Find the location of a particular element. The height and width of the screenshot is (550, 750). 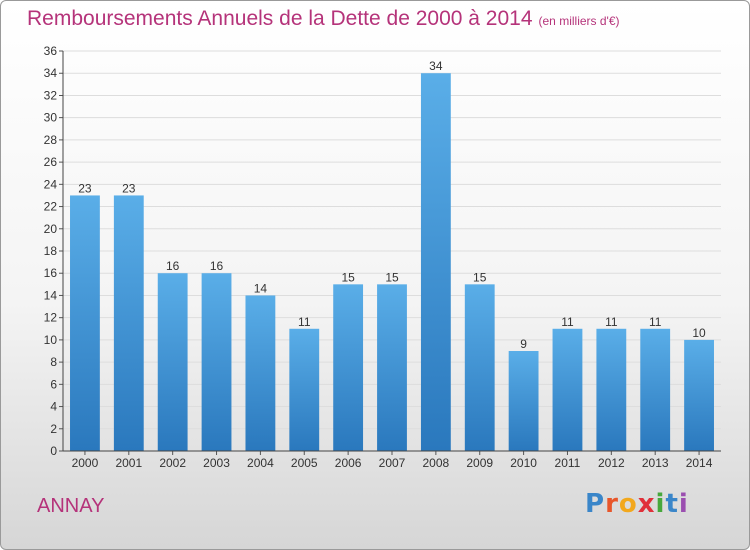

data-label-2009: 15 is located at coordinates (480, 277).